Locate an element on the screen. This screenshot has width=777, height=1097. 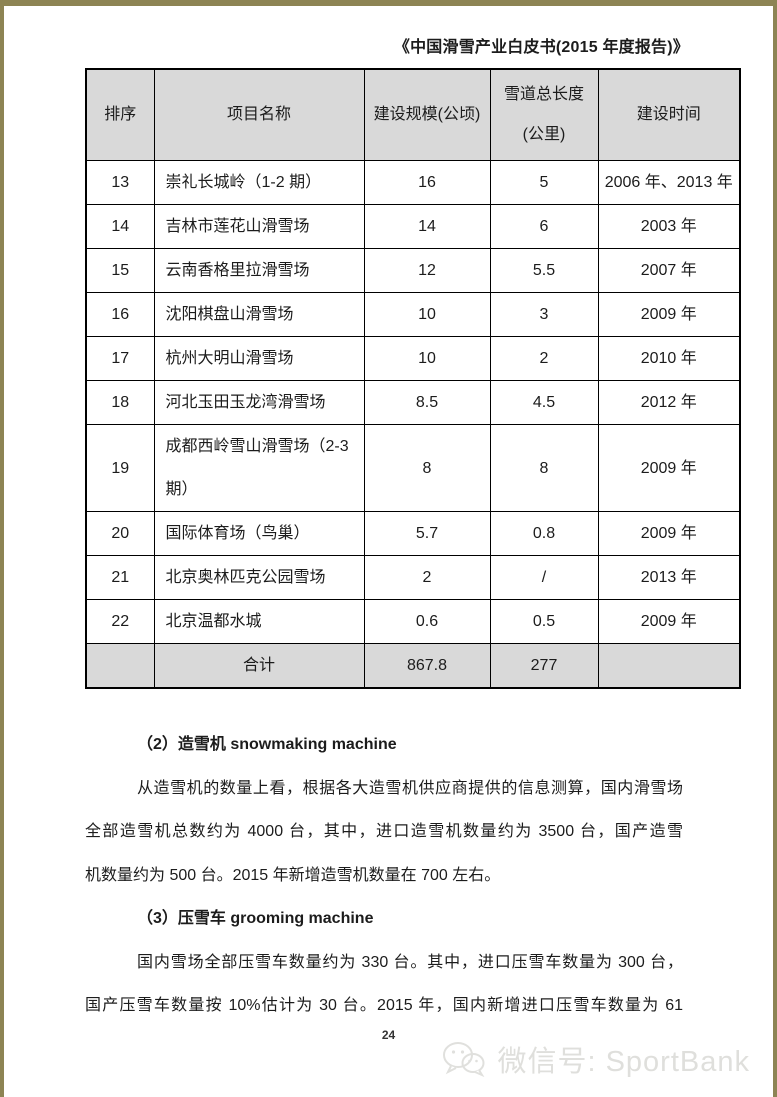
project-name-cell: 杭州大明山滑雪场 is located at coordinates (259, 358).